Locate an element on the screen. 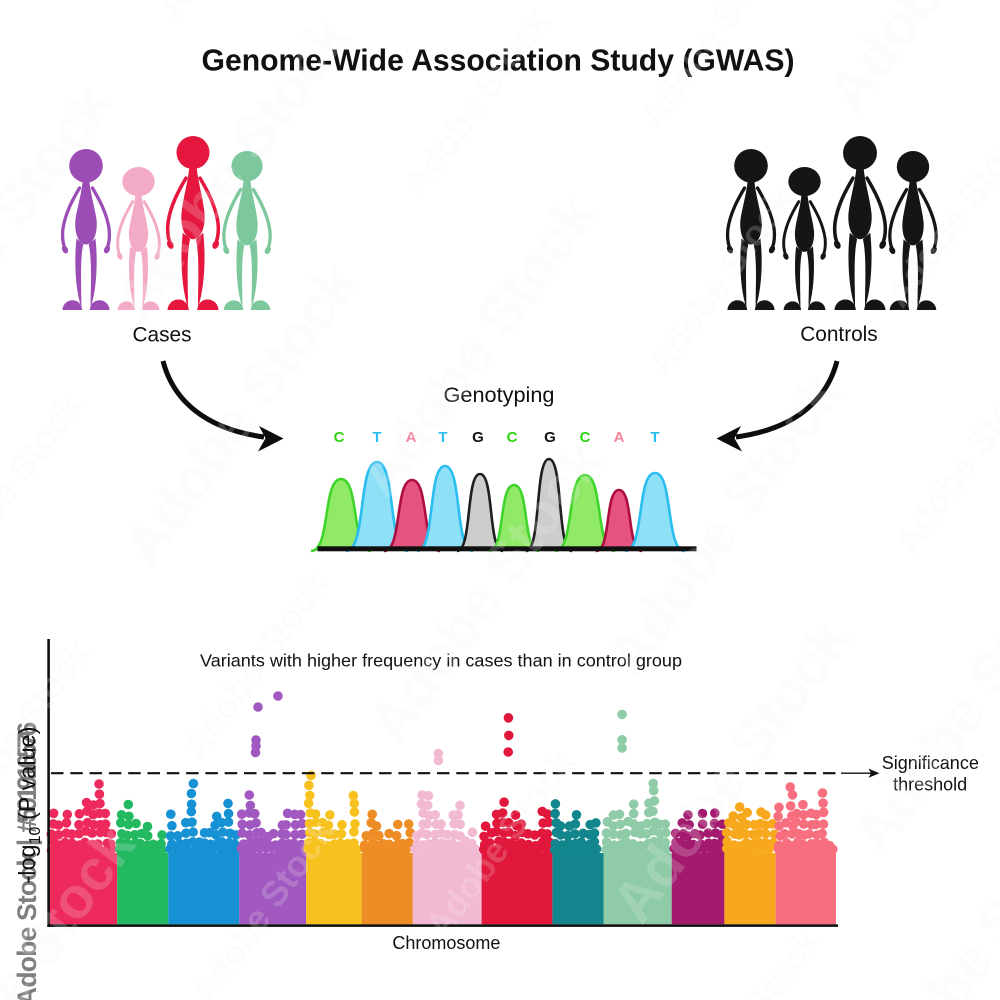  svg-text: threshold is located at coordinates (930, 785).